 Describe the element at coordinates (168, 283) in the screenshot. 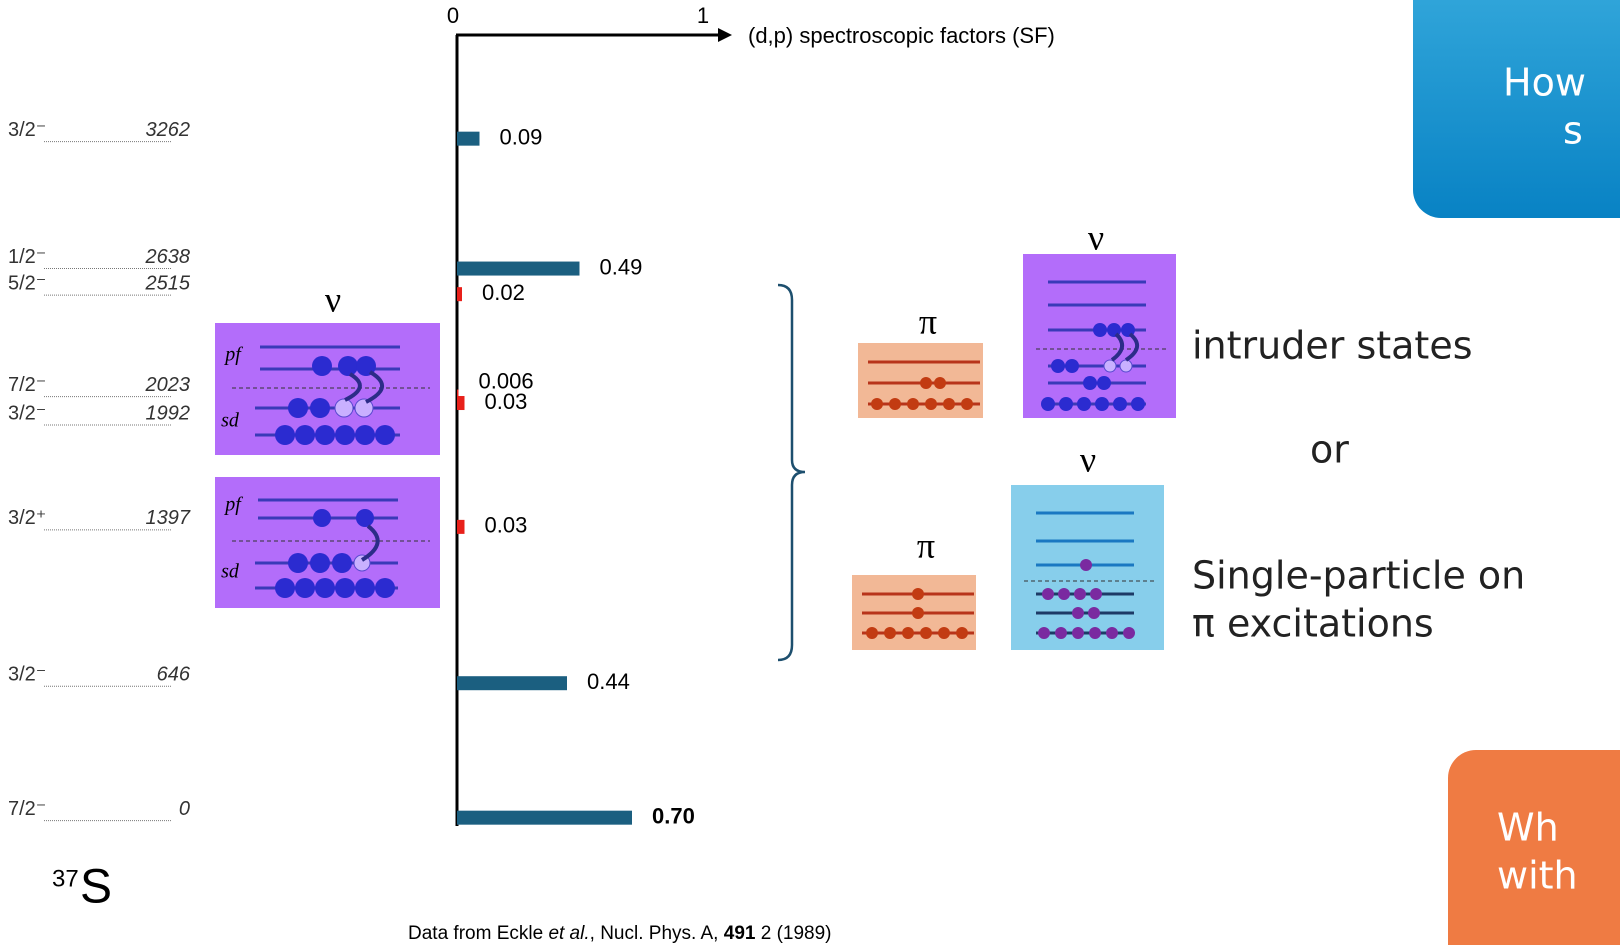

I see `level-energy: 2515` at that location.